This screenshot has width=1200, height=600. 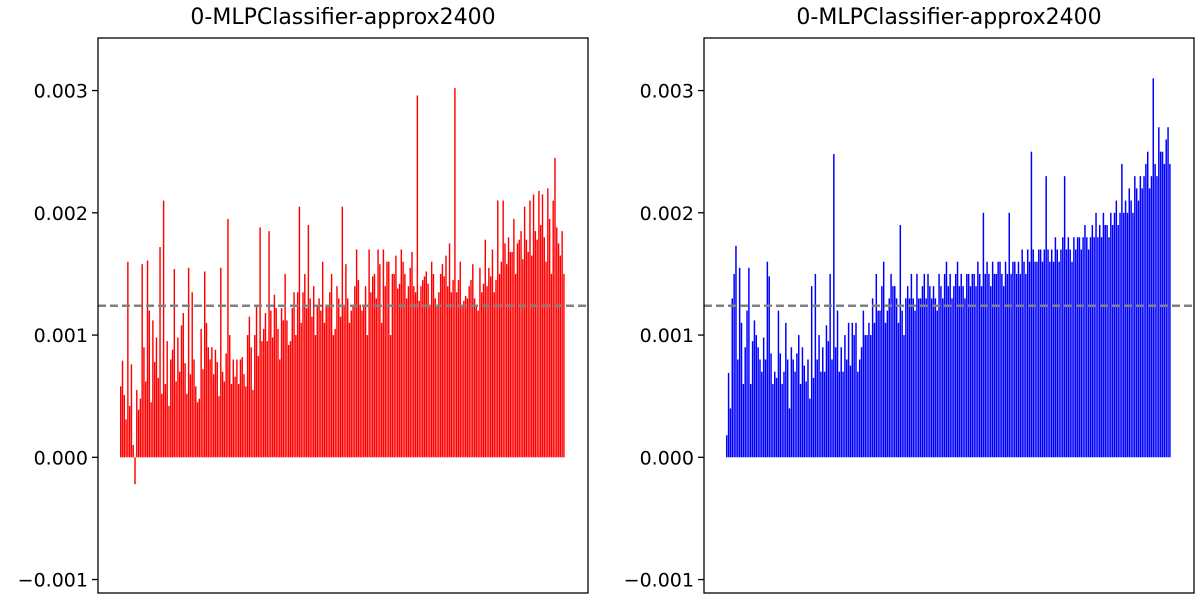 What do you see at coordinates (664, 336) in the screenshot?
I see `right-y-axis: −0.001 0.000 0.001 0.002 0.003` at bounding box center [664, 336].